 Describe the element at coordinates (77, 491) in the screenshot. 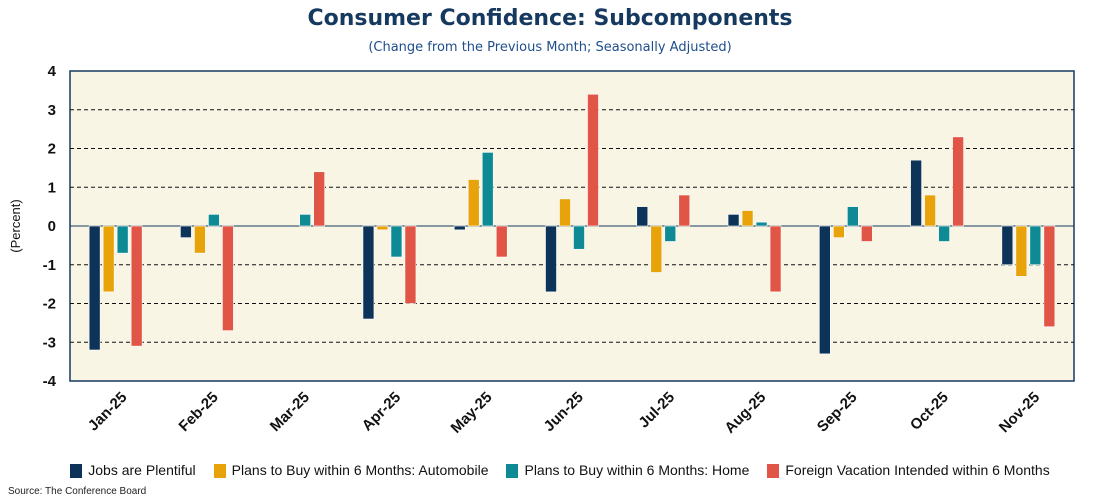

I see `source-note: Source: The Conference Board` at that location.